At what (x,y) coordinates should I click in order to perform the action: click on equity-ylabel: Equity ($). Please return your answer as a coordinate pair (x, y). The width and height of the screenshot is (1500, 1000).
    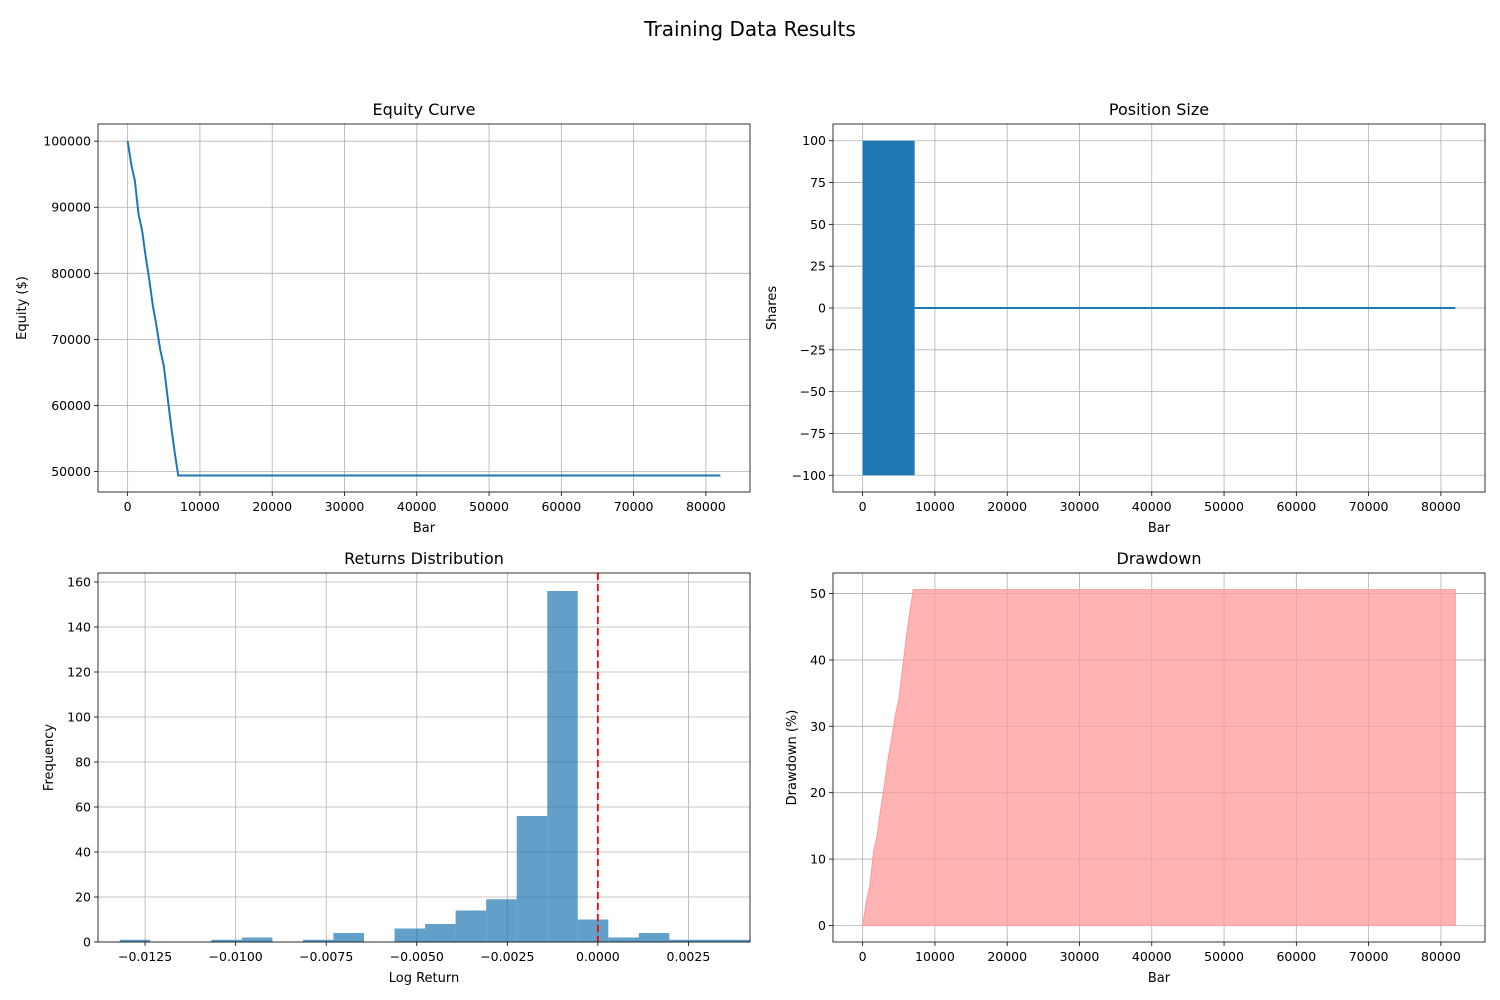
    Looking at the image, I should click on (22, 308).